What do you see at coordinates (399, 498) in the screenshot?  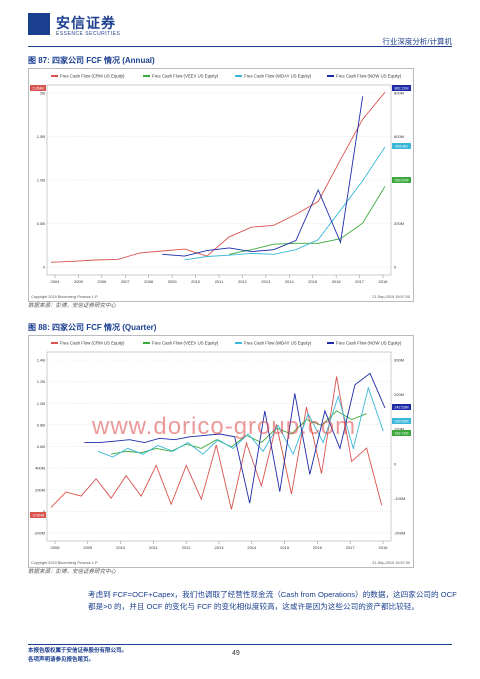 I see `y-right-tick: -100M` at bounding box center [399, 498].